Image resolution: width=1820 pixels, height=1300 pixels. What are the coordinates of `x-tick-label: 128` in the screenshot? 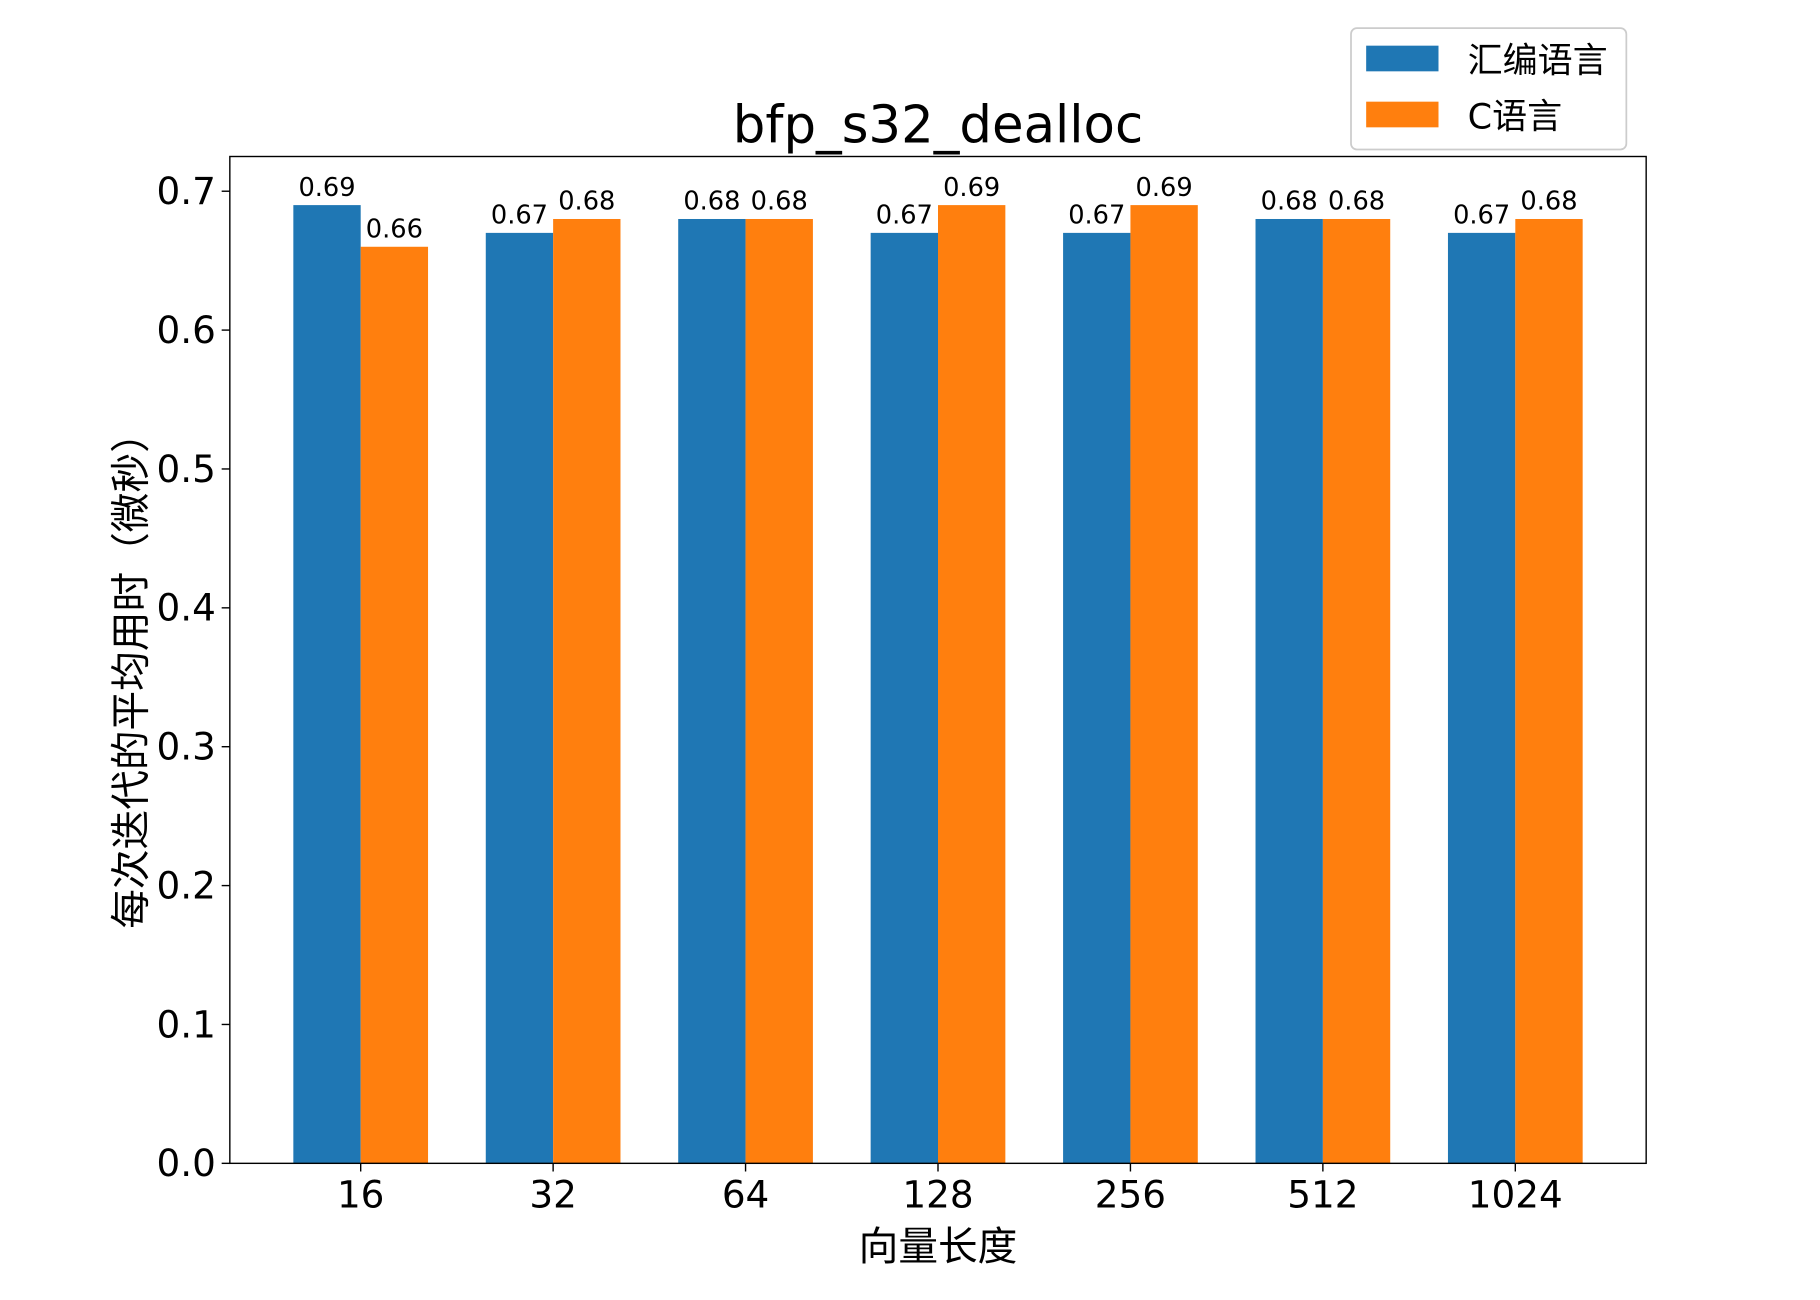 It's located at (937, 1195).